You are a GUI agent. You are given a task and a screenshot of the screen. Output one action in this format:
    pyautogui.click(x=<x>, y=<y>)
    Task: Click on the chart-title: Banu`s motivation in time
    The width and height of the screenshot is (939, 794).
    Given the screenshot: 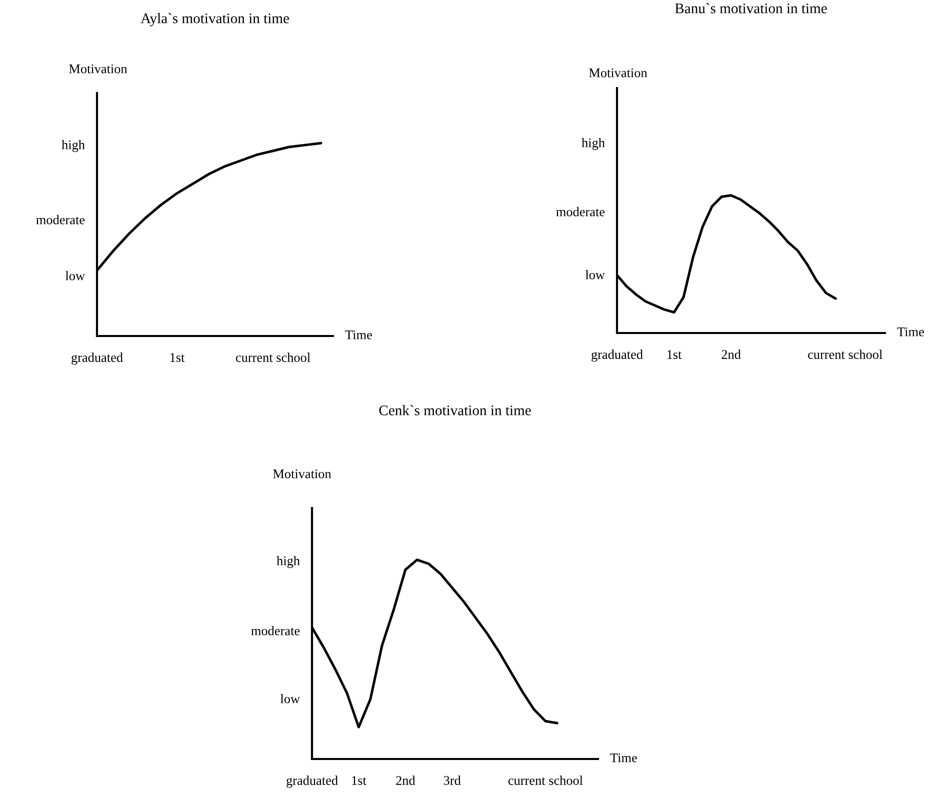 What is the action you would take?
    pyautogui.click(x=751, y=8)
    